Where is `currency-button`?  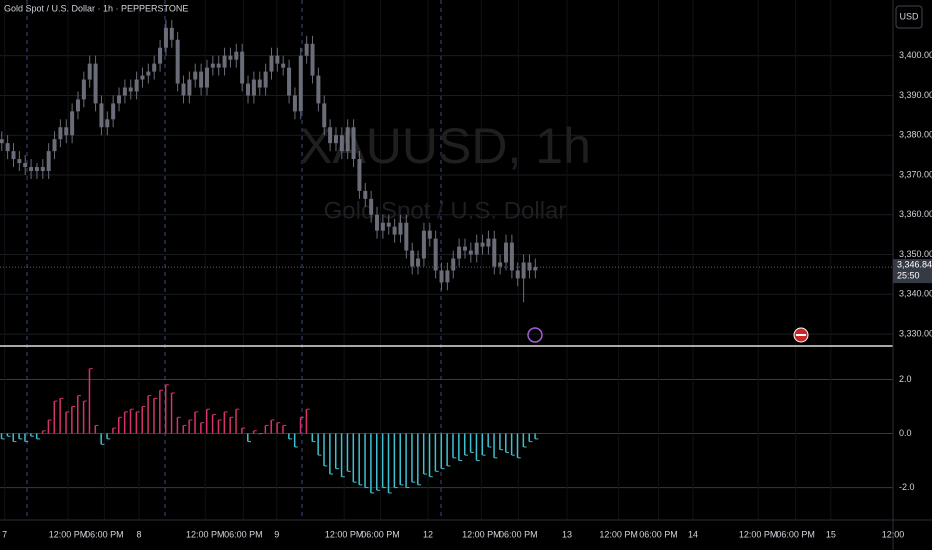
currency-button is located at coordinates (909, 17).